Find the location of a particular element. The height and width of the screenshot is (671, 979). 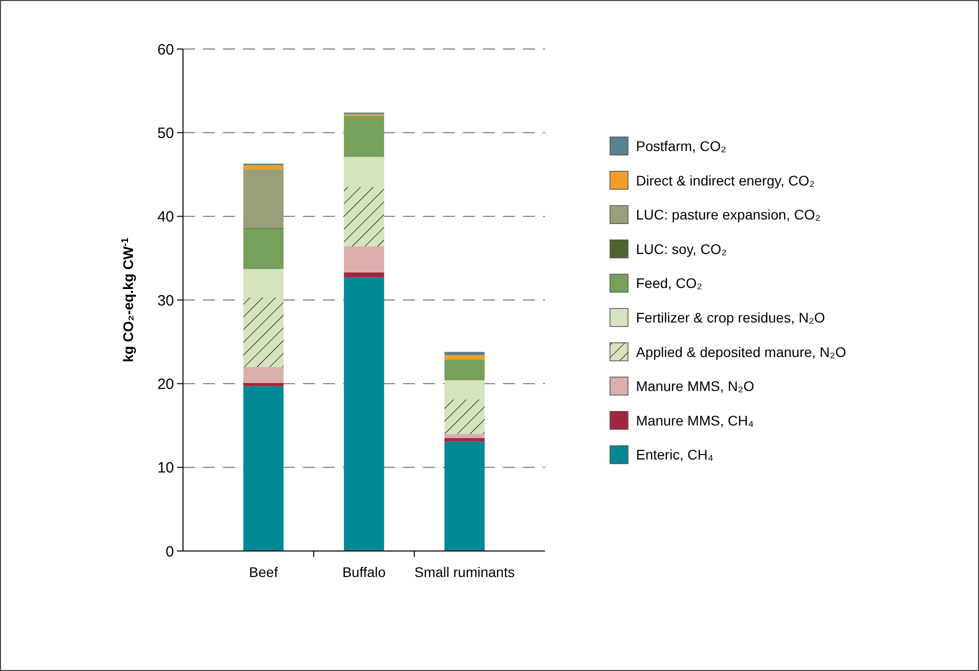

legend-label: LUC: pasture expansion, CO₂ is located at coordinates (728, 214).